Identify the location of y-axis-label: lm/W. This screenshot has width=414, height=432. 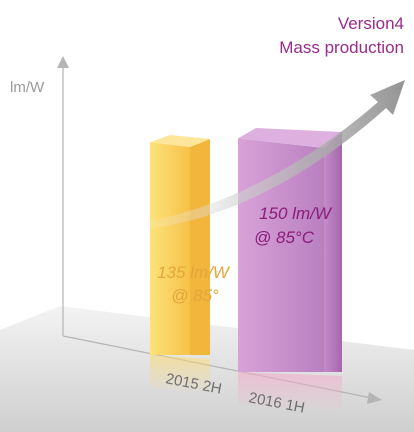
(27, 87).